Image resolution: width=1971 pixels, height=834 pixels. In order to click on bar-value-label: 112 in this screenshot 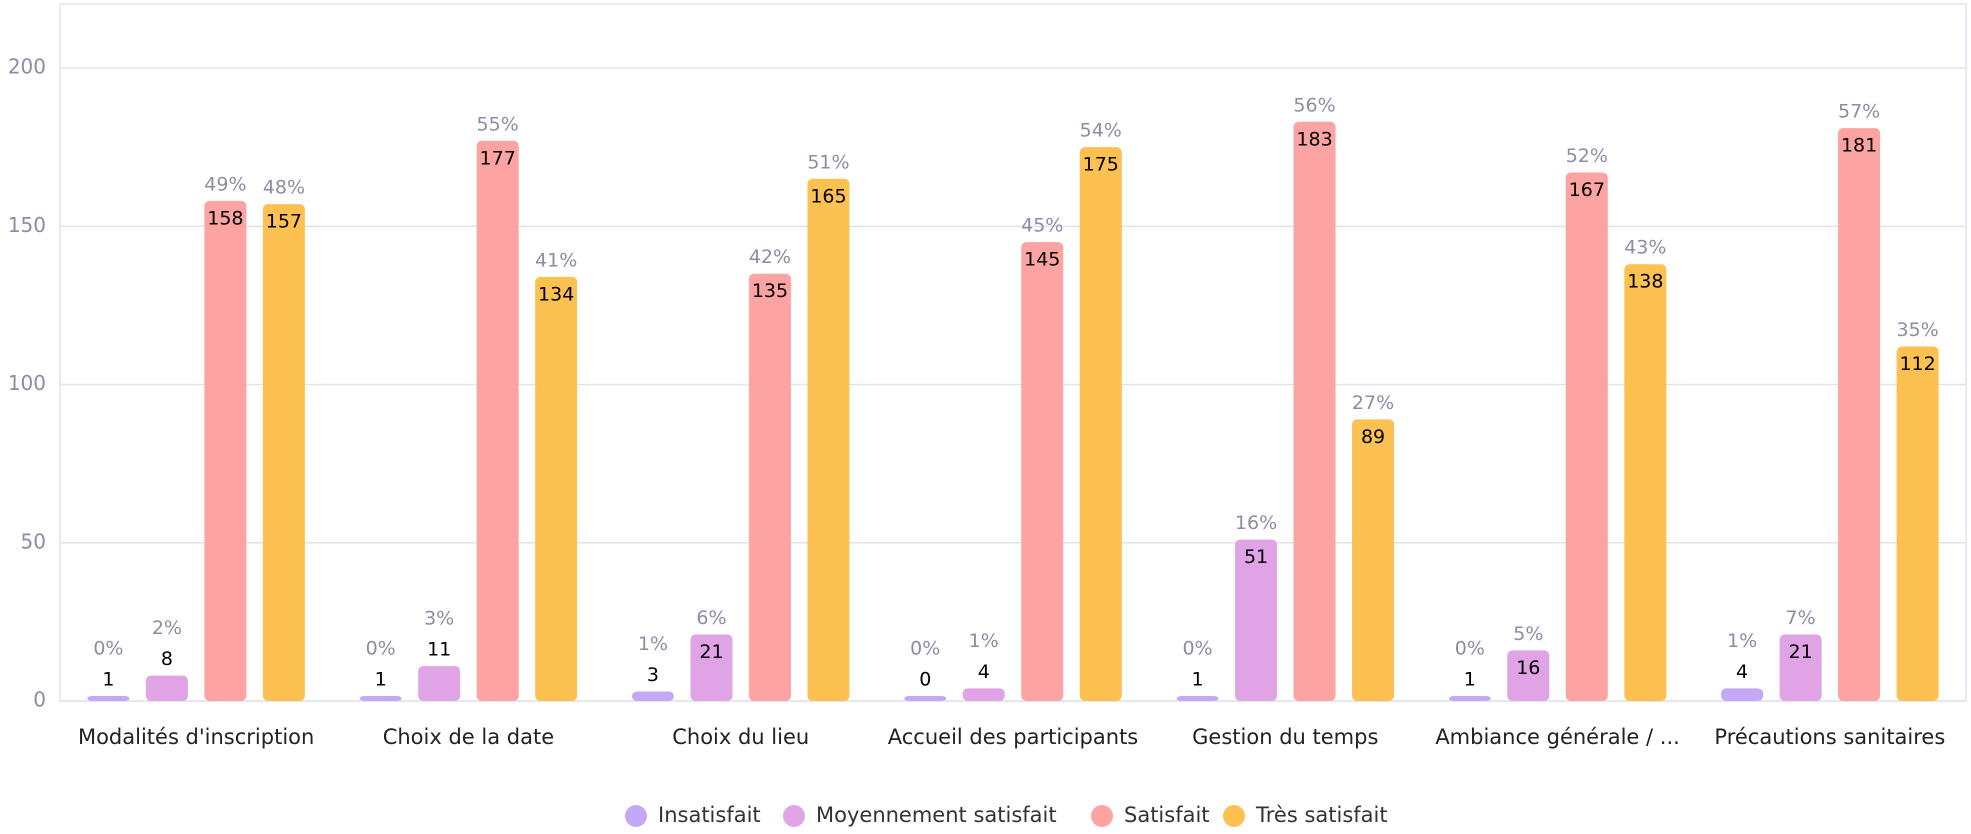, I will do `click(1917, 364)`.